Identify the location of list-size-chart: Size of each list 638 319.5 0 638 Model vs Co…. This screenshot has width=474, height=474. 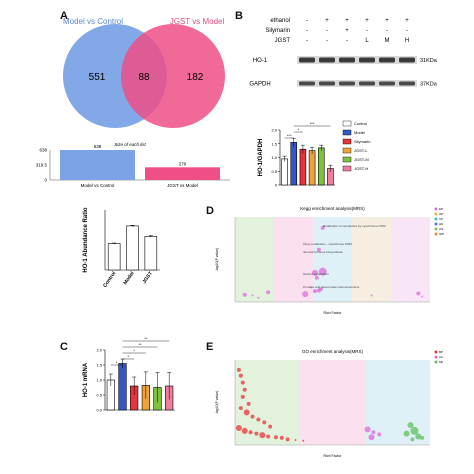
(133, 165).